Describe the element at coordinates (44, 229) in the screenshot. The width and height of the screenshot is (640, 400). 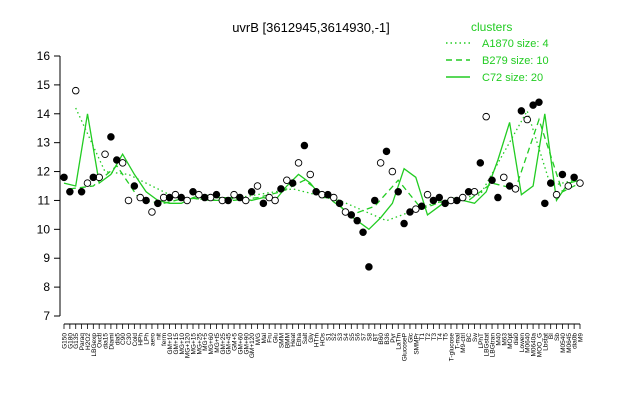
I see `y-tick-label: 10` at that location.